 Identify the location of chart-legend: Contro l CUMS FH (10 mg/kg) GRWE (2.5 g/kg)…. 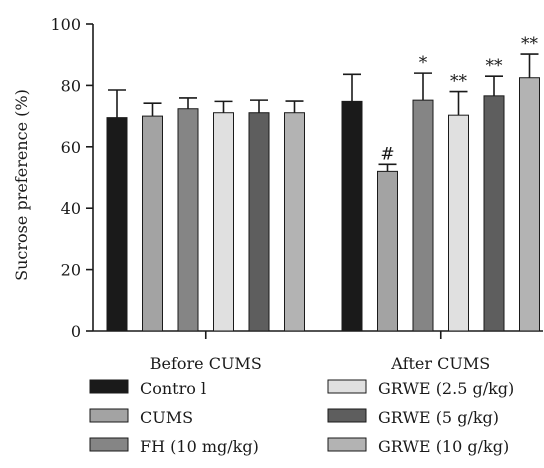
(301, 417).